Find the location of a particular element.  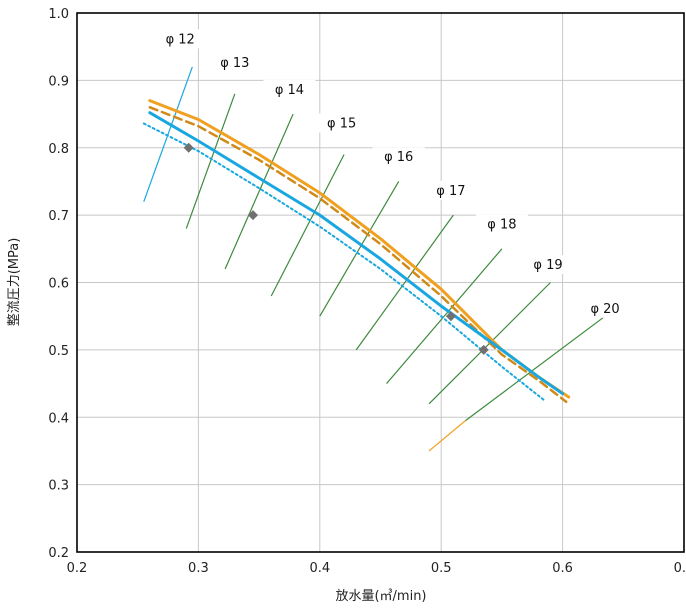

nozzle-label: φ 15 is located at coordinates (341, 124).